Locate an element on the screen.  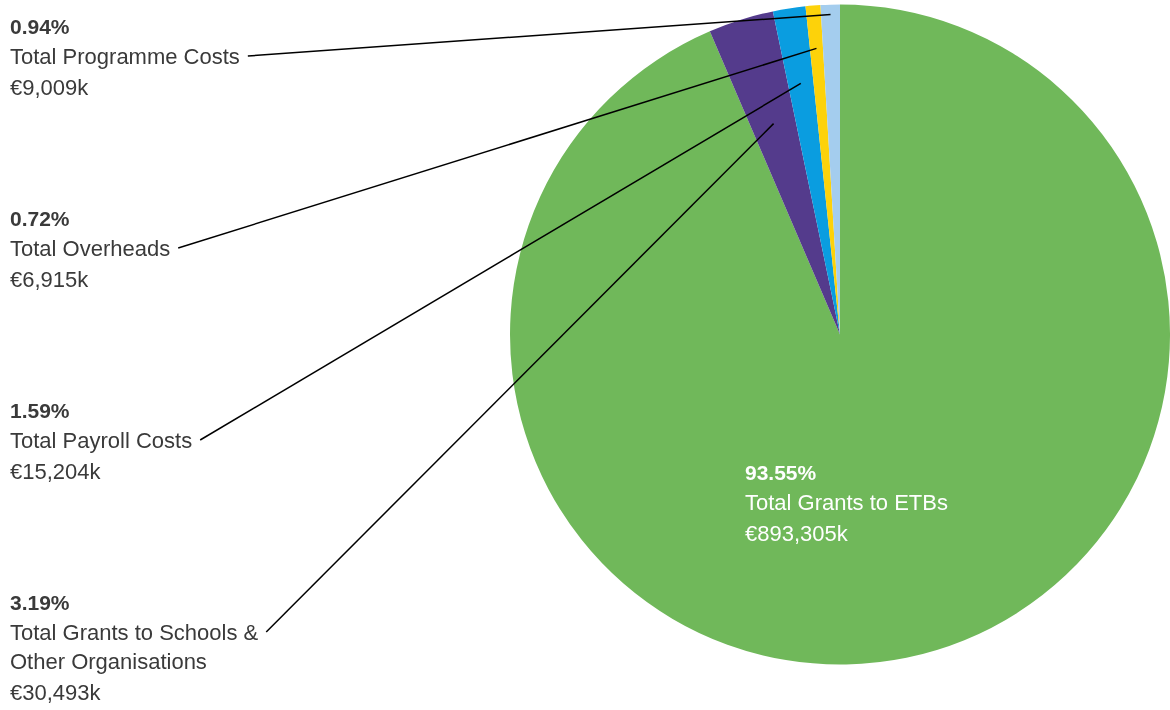
data-label: €9,009k is located at coordinates (50, 87).